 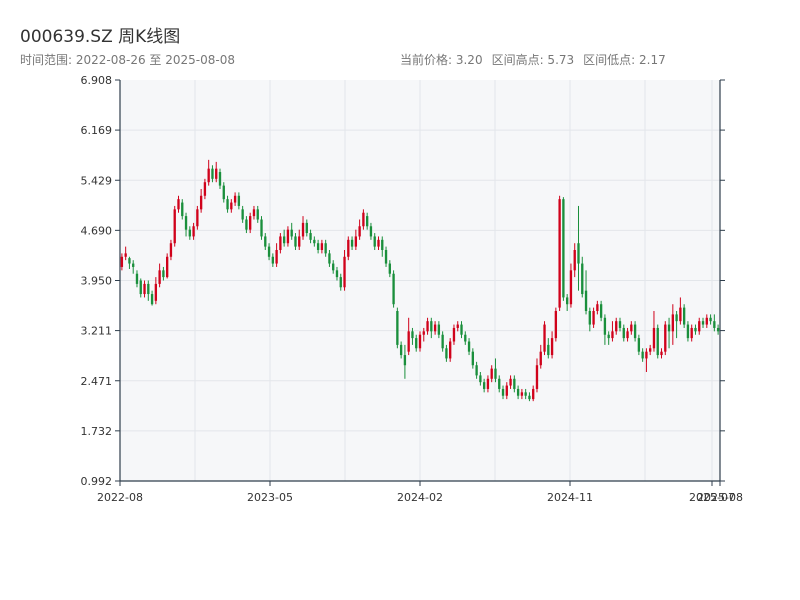 What do you see at coordinates (97, 281) in the screenshot?
I see `y-tick-label: 3.950` at bounding box center [97, 281].